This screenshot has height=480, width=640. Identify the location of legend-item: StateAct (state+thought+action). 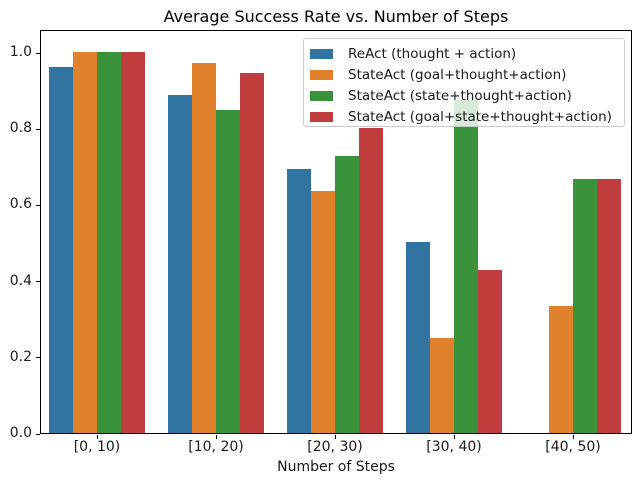
(467, 95).